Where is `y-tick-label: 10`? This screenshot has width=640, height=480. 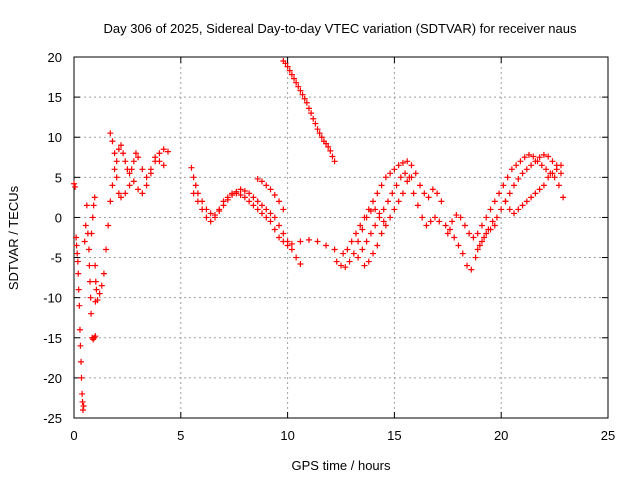 y-tick-label: 10 is located at coordinates (55, 137).